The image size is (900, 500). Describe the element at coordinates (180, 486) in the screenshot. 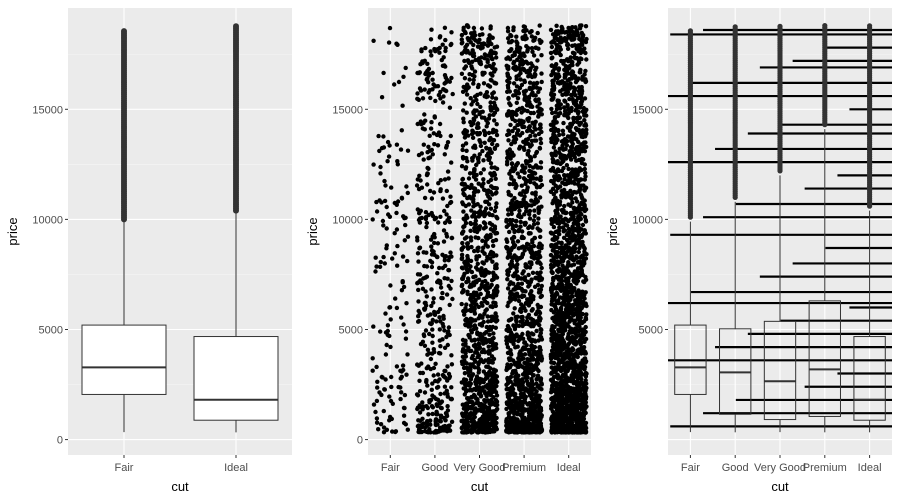

I see `x-axis-title: cut` at that location.